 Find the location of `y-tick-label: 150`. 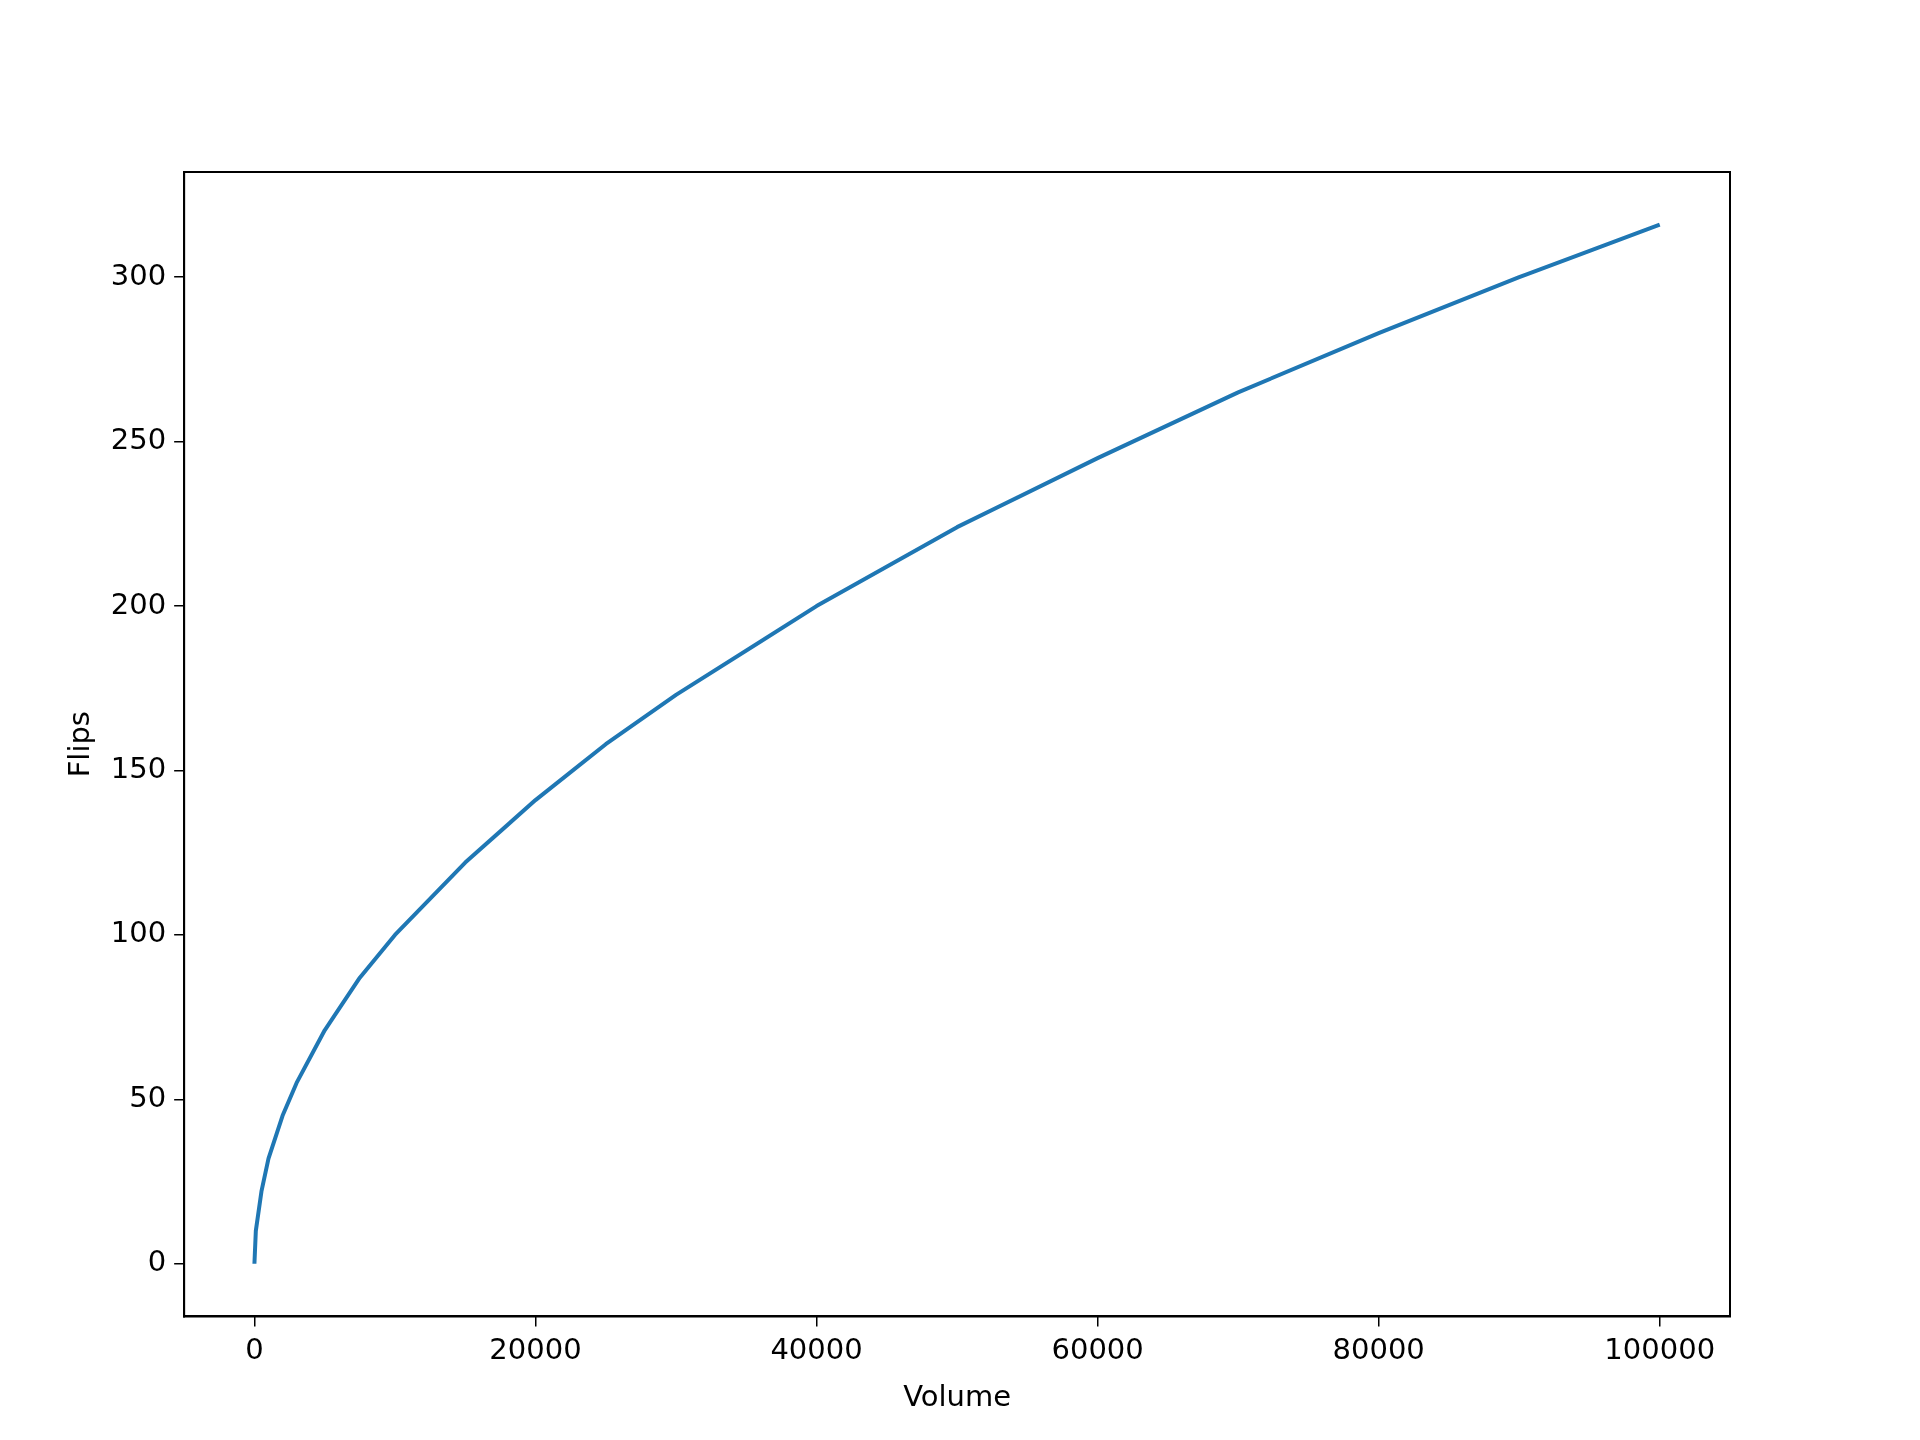

y-tick-label: 150 is located at coordinates (138, 768).